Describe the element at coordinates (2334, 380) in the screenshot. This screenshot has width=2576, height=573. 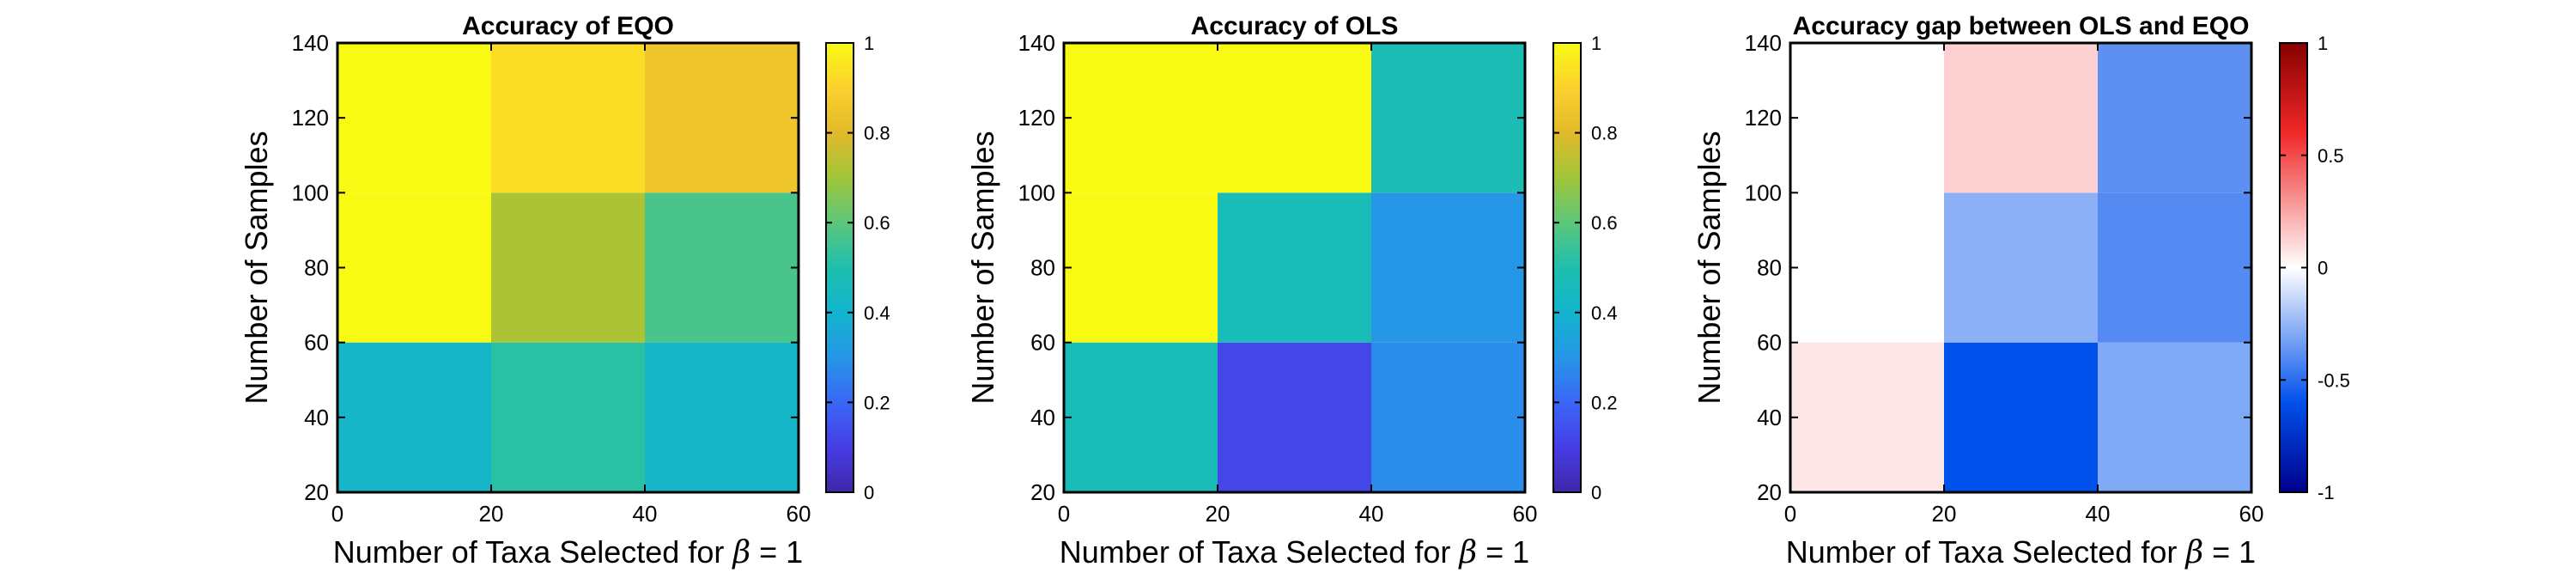
I see `colorbar-tick-label: -0.5` at that location.